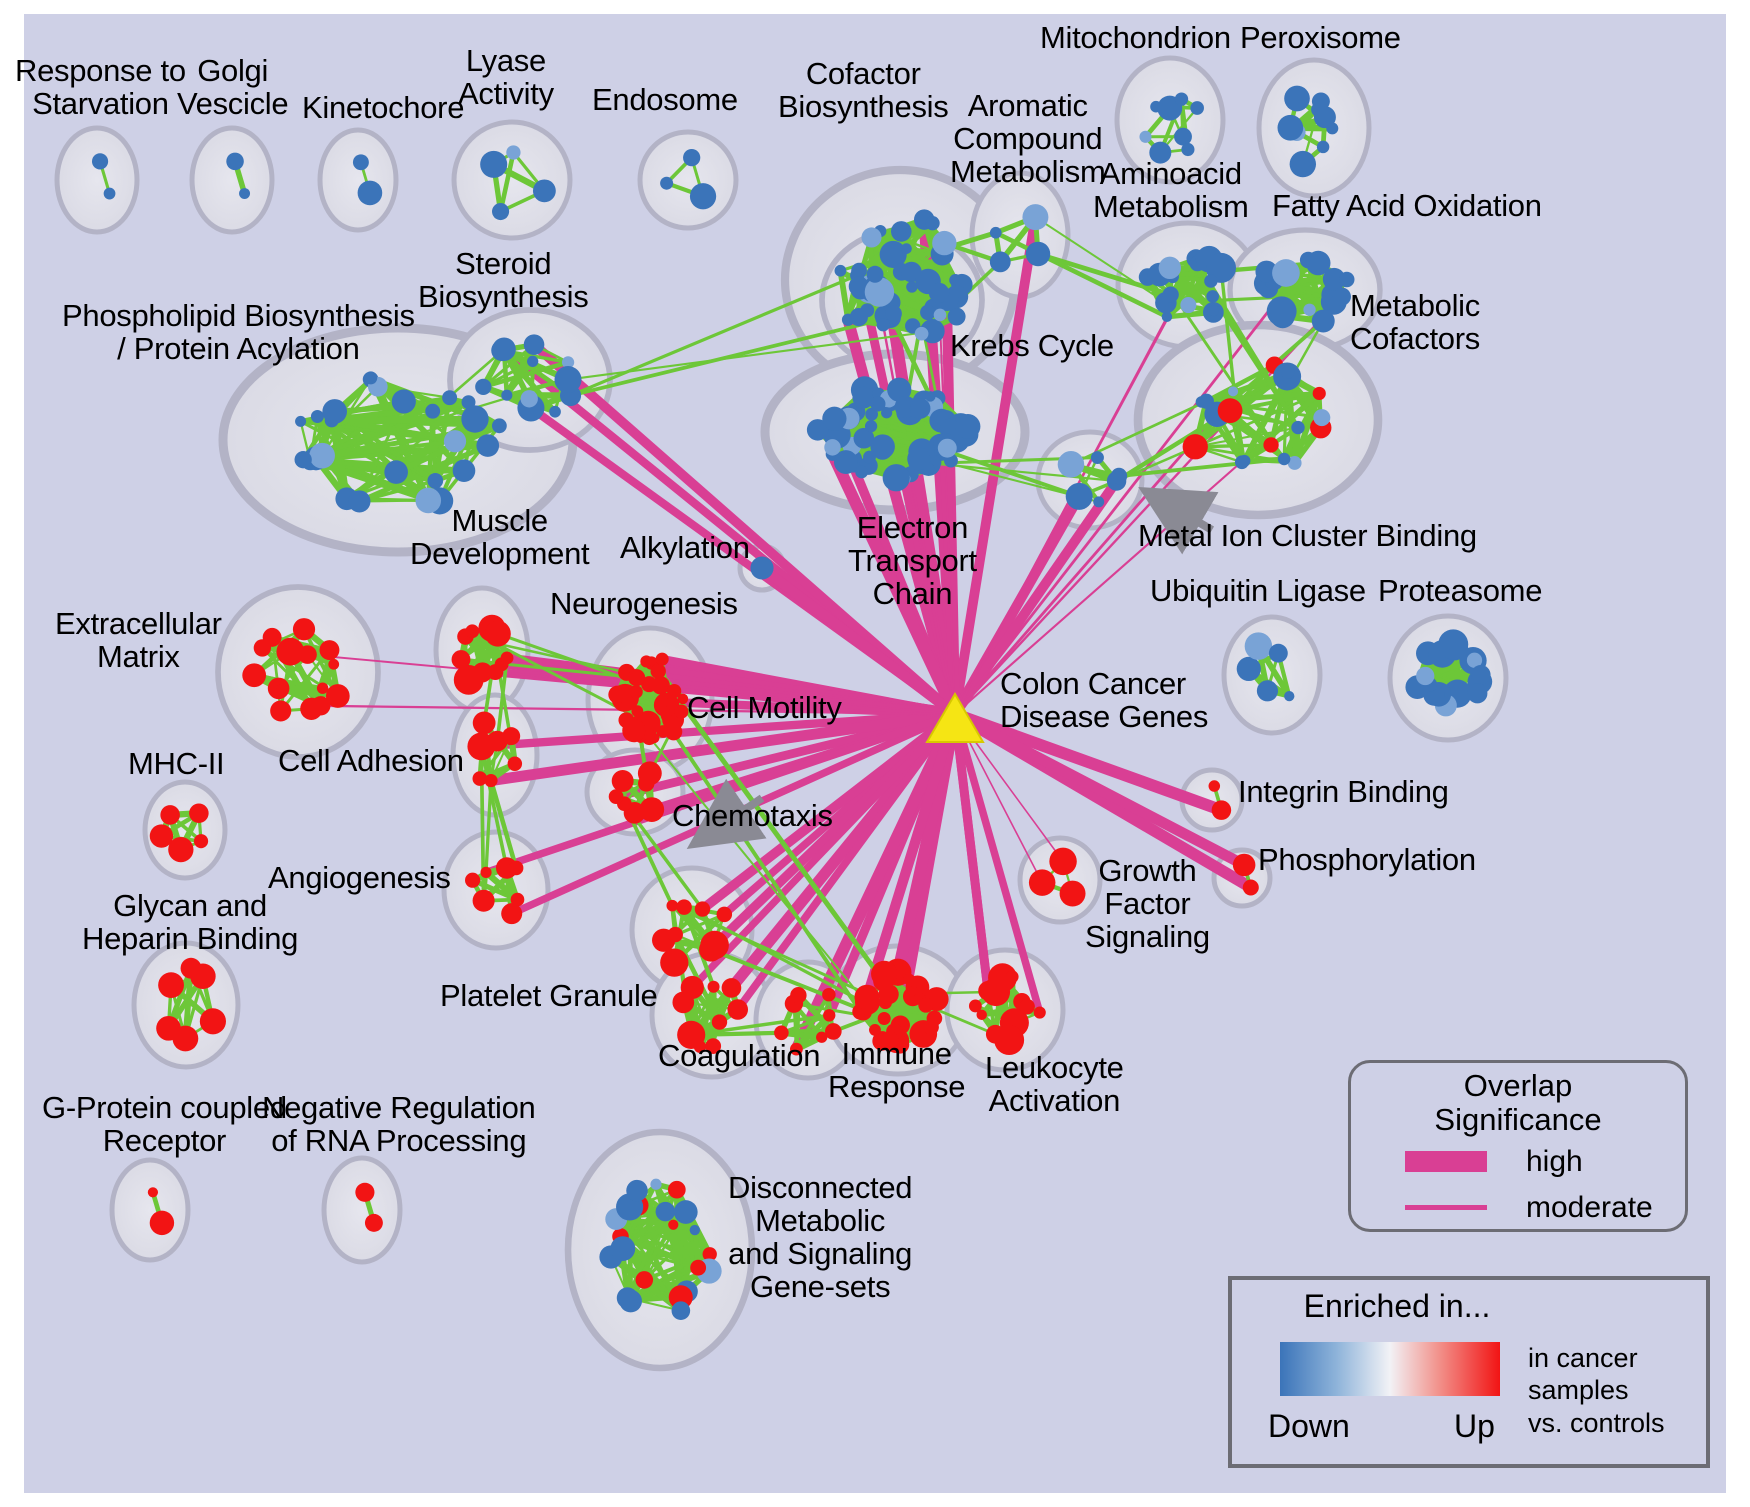 The height and width of the screenshot is (1507, 1750). What do you see at coordinates (726, 813) in the screenshot?
I see `cell-motility-arrow` at bounding box center [726, 813].